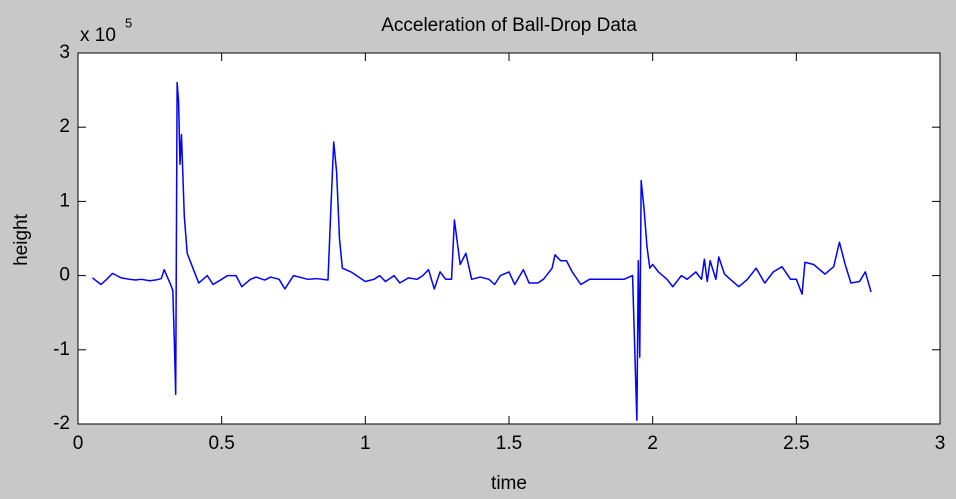 The width and height of the screenshot is (956, 499). What do you see at coordinates (509, 25) in the screenshot?
I see `chart-title: Acceleration of Ball-Drop Data` at bounding box center [509, 25].